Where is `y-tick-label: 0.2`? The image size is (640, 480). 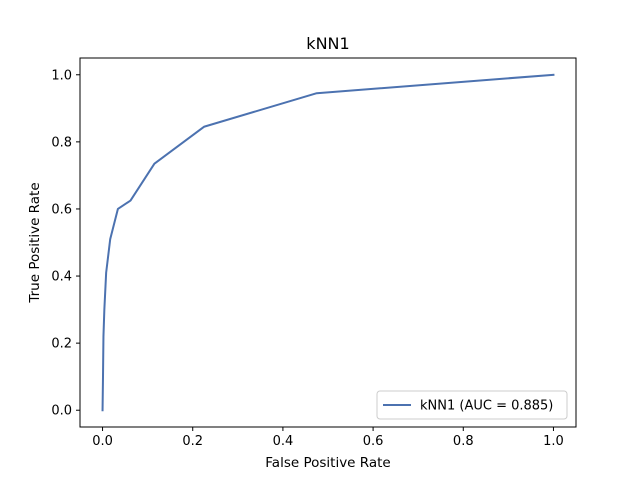 y-tick-label: 0.2 is located at coordinates (61, 344).